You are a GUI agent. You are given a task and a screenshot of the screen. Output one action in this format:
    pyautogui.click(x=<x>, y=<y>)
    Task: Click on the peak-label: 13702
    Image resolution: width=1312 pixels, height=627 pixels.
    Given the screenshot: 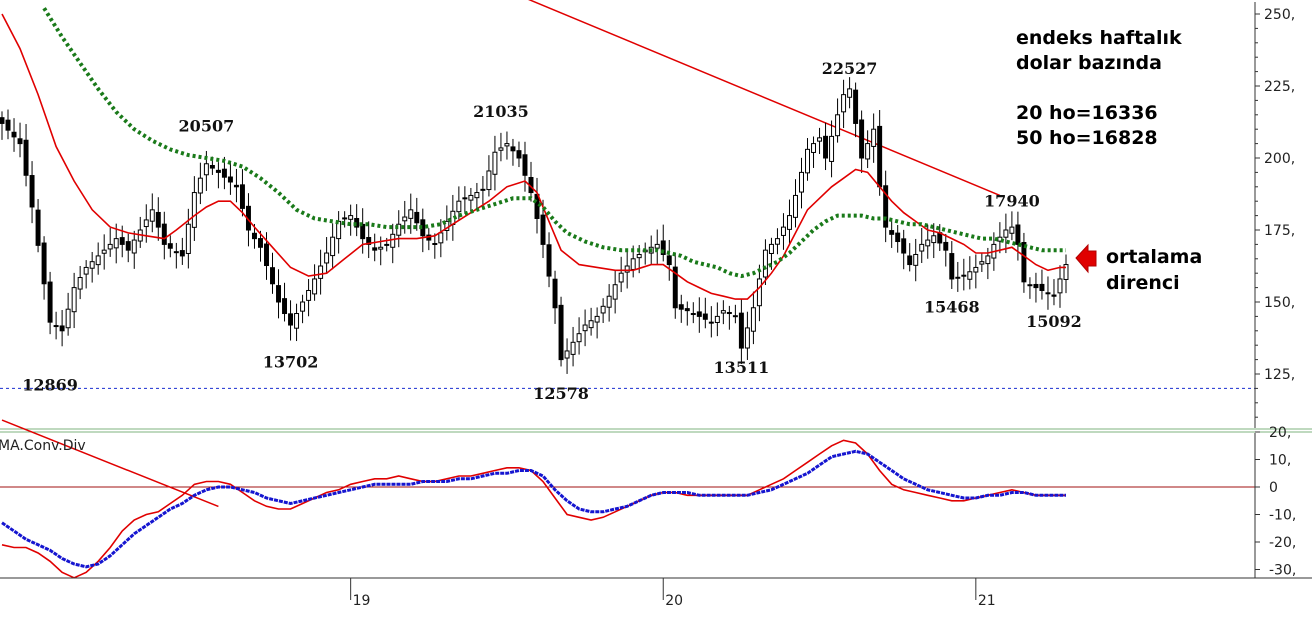 What is the action you would take?
    pyautogui.click(x=291, y=361)
    